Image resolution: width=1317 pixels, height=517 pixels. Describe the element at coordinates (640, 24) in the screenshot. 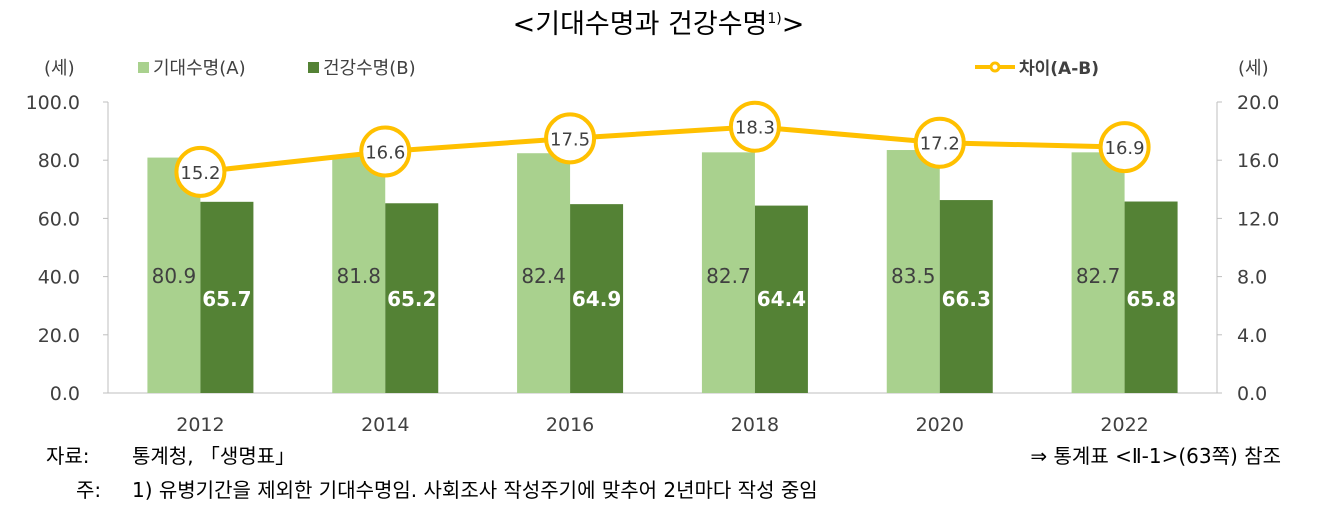

I see `title-text: <기대수명과 건강수명` at that location.